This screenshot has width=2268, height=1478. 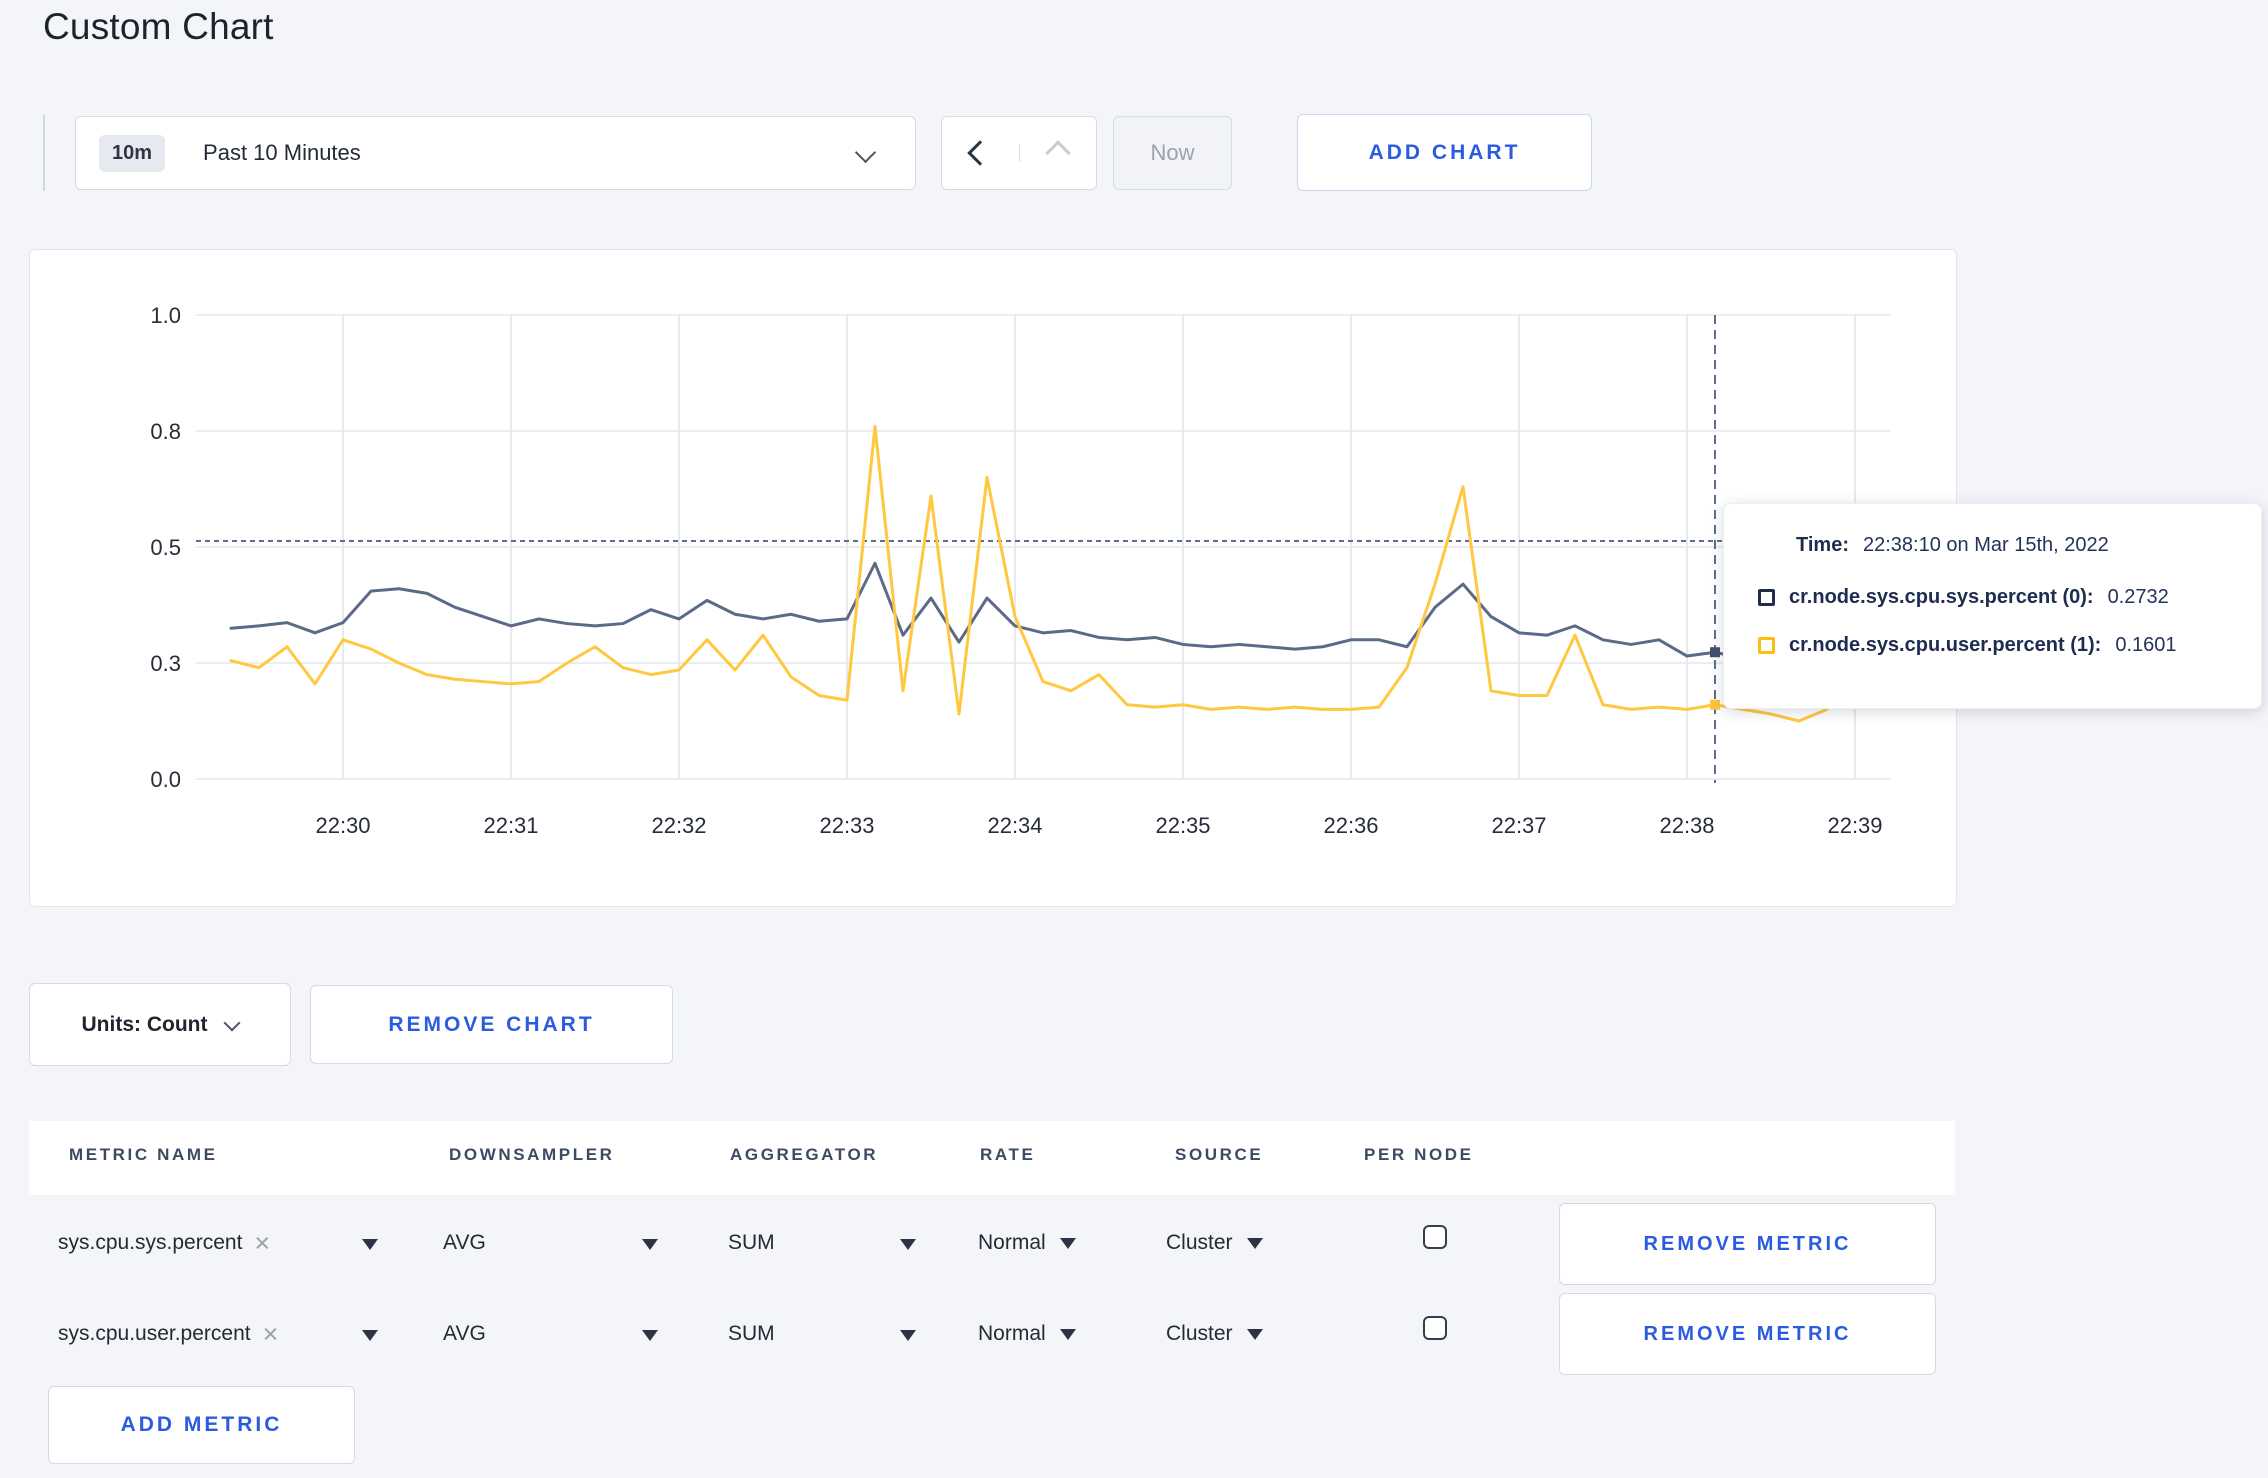 I want to click on column-header-downsampler: DOWNSAMPLER, so click(x=532, y=1154).